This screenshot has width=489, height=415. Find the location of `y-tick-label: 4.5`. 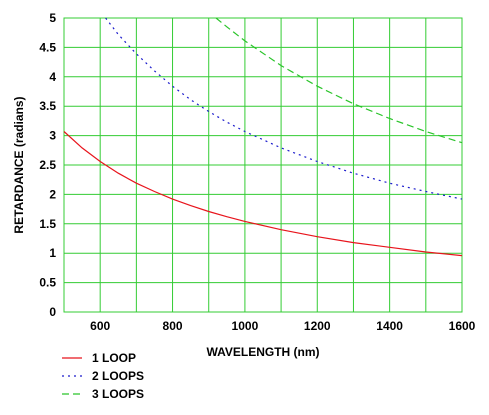

y-tick-label: 4.5 is located at coordinates (47, 47).